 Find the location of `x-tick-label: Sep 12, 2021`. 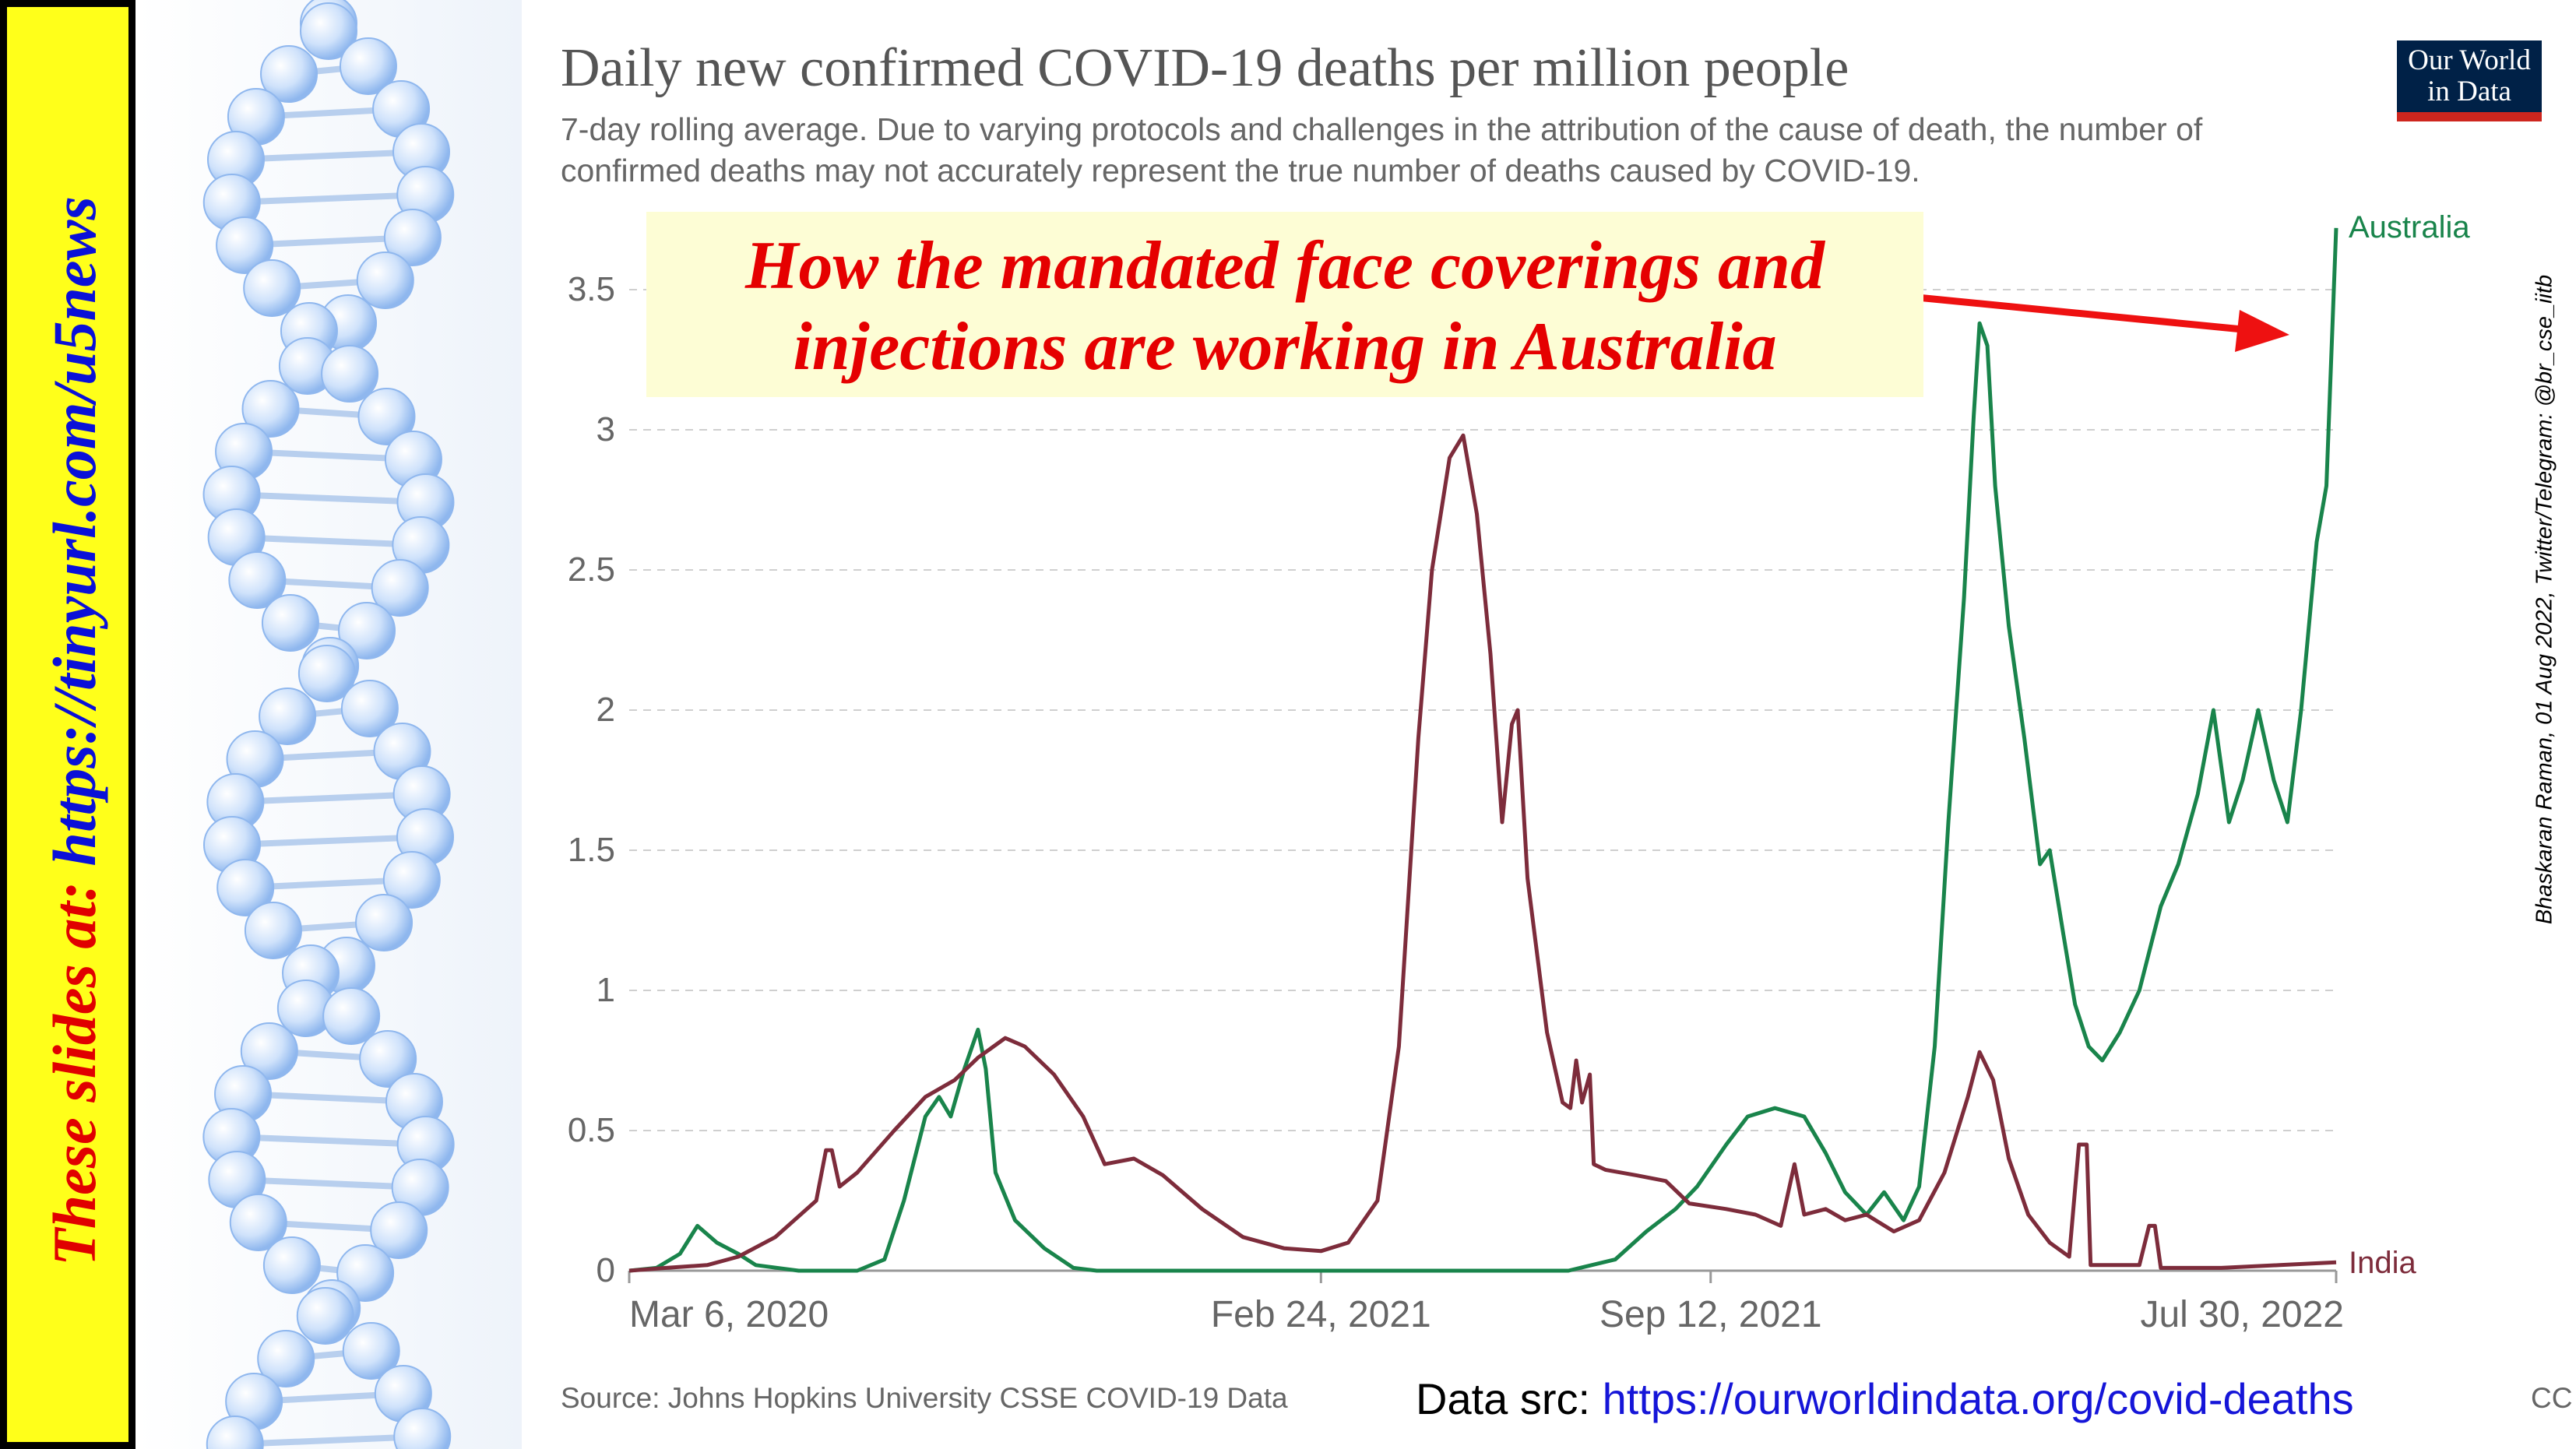

x-tick-label: Sep 12, 2021 is located at coordinates (1710, 1314).